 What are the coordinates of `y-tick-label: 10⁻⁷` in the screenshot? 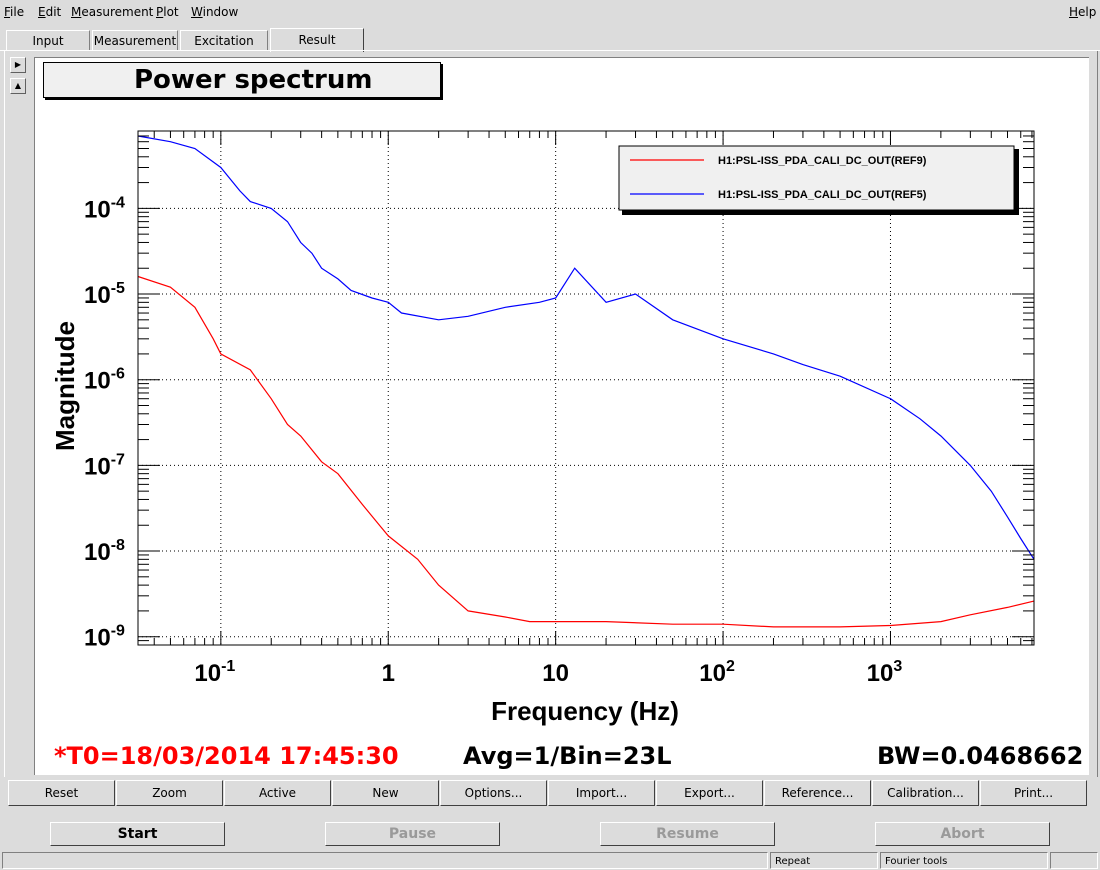 It's located at (104, 465).